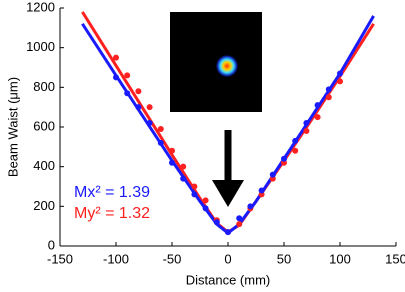 This screenshot has height=292, width=405. I want to click on x-tick-label: 50, so click(284, 258).